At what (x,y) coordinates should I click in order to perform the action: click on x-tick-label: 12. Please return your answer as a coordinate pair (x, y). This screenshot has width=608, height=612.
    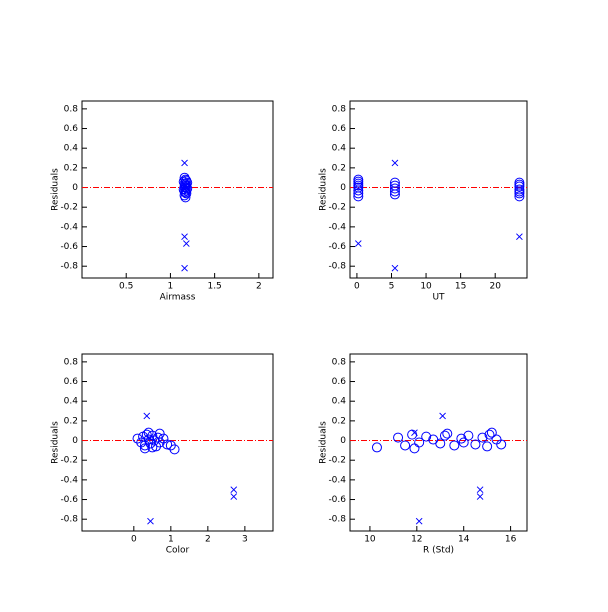
    Looking at the image, I should click on (416, 540).